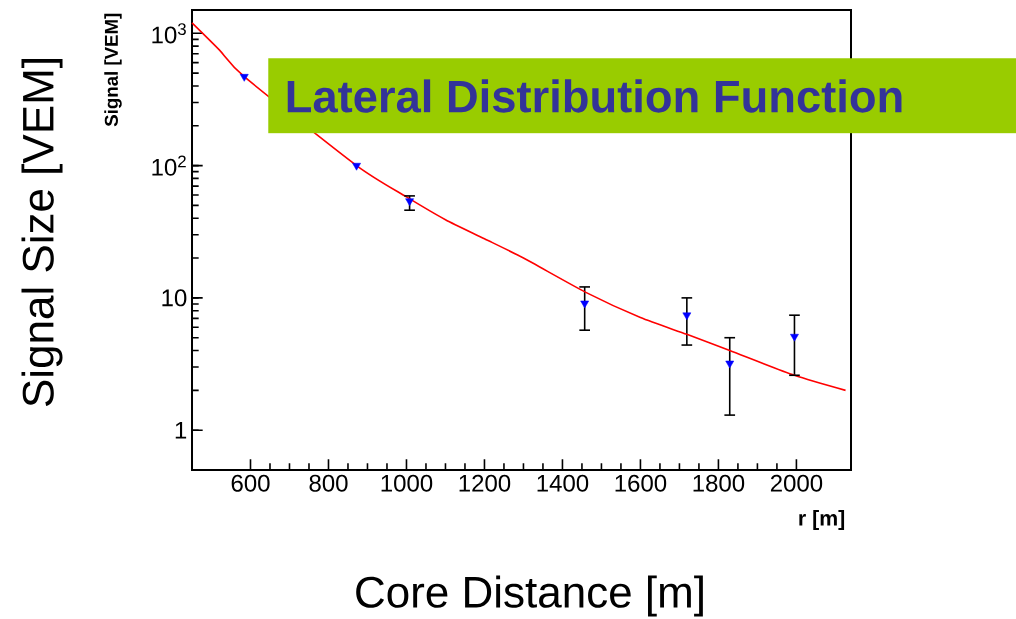 The height and width of the screenshot is (619, 1016). Describe the element at coordinates (169, 165) in the screenshot. I see `y-tick-label: 10$^{2}$` at that location.